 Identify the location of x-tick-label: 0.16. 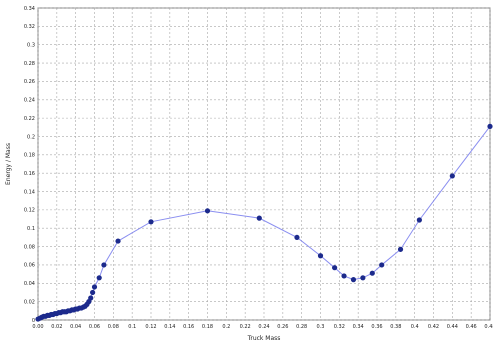
(188, 327).